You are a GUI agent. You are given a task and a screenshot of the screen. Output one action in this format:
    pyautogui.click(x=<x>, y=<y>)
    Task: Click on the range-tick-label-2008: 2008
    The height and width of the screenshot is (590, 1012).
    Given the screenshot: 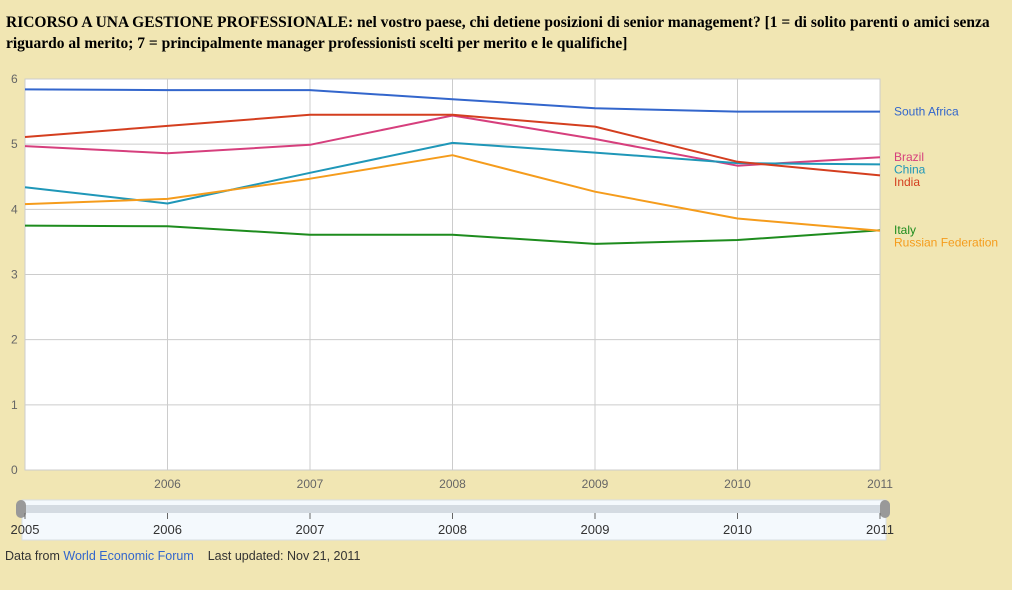 What is the action you would take?
    pyautogui.click(x=452, y=529)
    